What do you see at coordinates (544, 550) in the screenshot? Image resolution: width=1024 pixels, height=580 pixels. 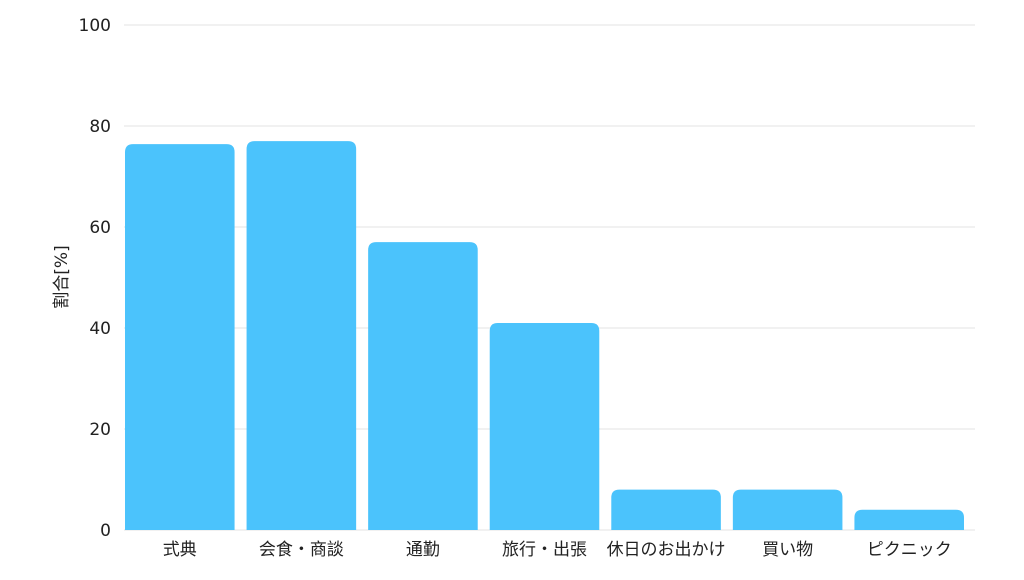 I see `x-tick-label: 旅行・出張` at bounding box center [544, 550].